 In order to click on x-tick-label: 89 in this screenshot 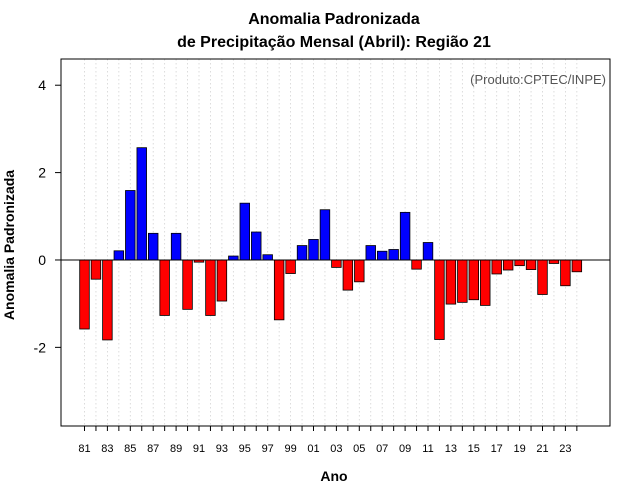, I will do `click(176, 449)`.